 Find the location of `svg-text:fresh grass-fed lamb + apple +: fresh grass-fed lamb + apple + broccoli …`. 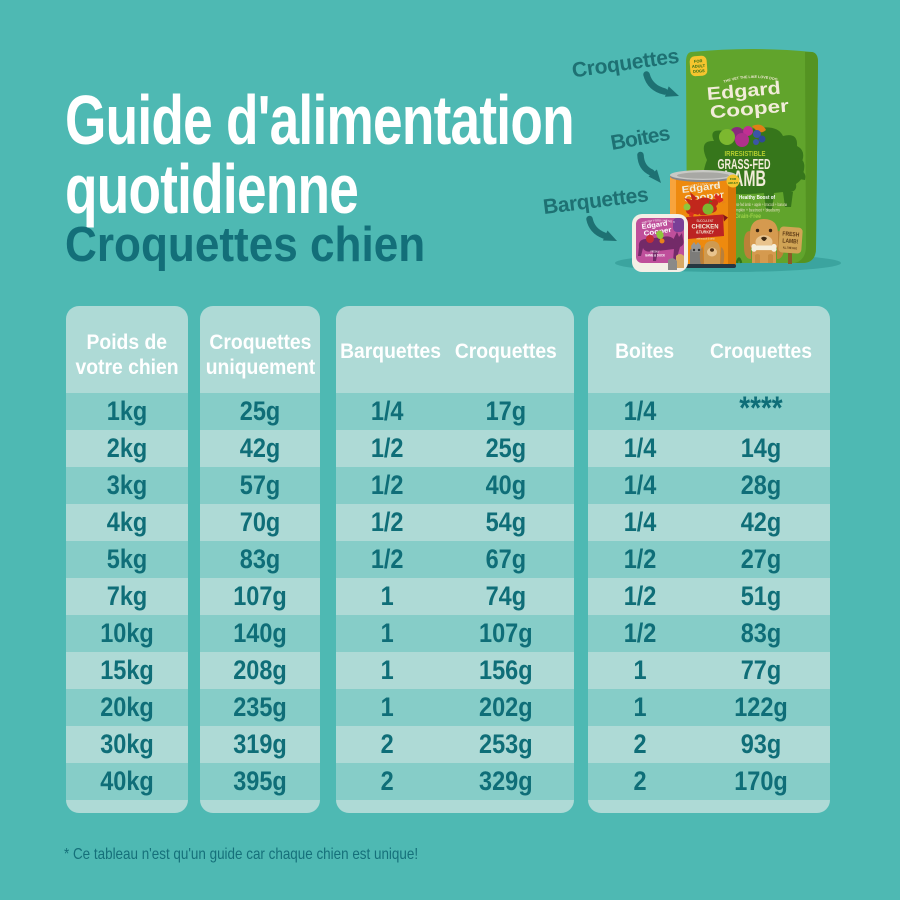

svg-text:fresh grass-fed lamb + apple +: fresh grass-fed lamb + apple + broccoli … is located at coordinates (756, 204).